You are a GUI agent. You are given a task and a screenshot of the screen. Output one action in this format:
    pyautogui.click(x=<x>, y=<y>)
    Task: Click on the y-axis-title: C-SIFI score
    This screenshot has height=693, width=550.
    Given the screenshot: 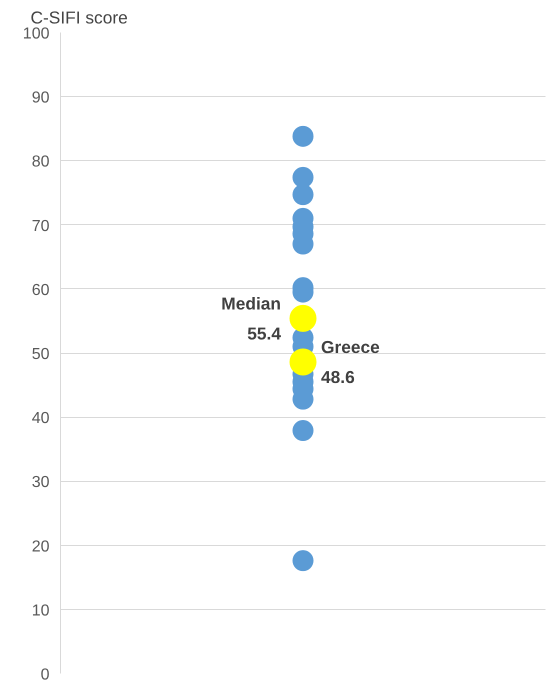 What is the action you would take?
    pyautogui.click(x=79, y=18)
    